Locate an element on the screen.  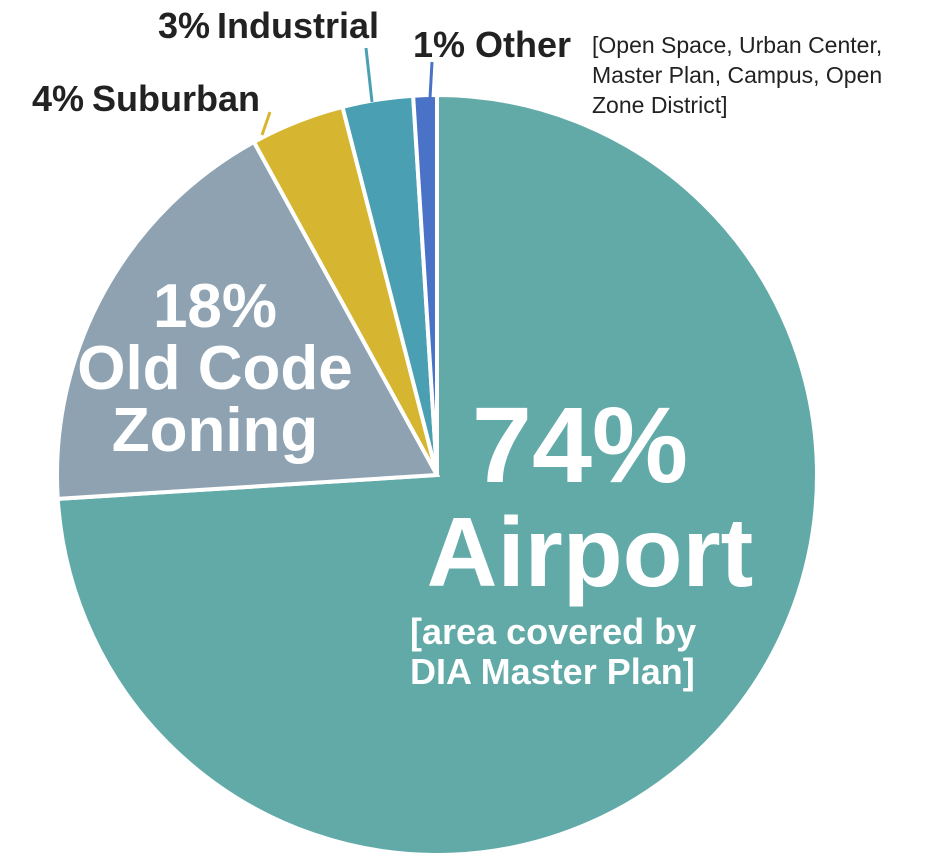
pie-slice is located at coordinates (425, 284).